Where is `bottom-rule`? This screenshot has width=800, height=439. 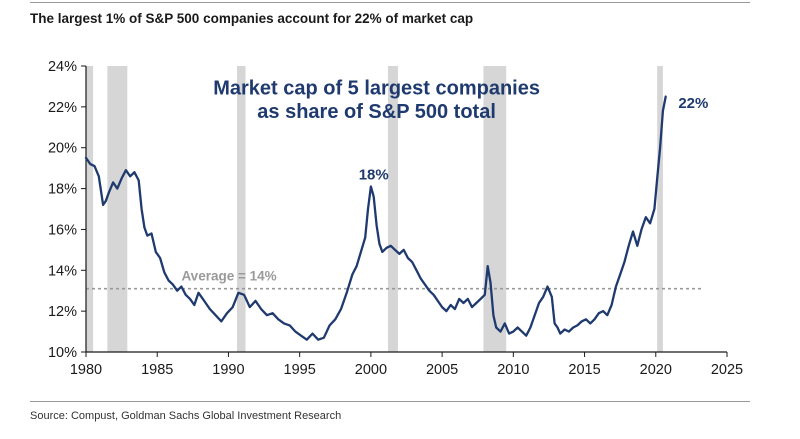 bottom-rule is located at coordinates (390, 401).